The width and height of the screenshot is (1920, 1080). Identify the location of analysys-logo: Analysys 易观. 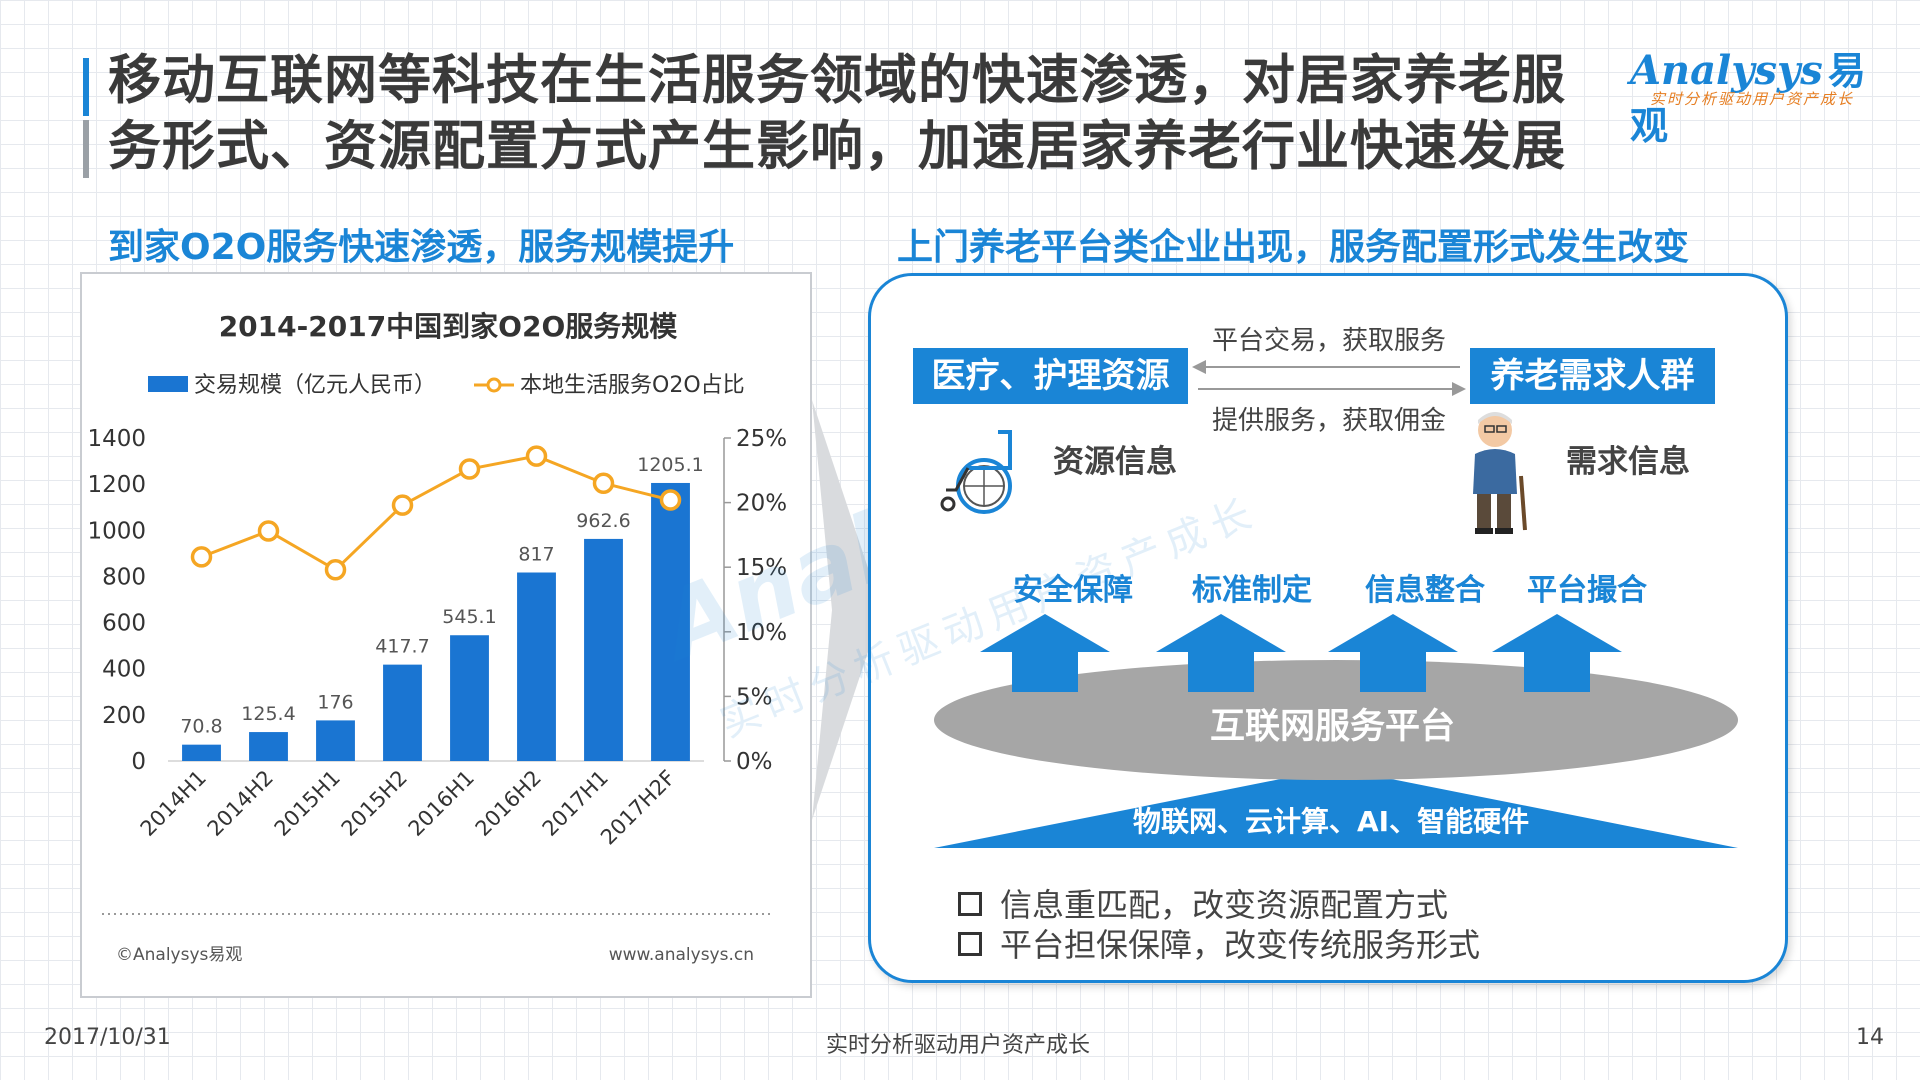
(1750, 94).